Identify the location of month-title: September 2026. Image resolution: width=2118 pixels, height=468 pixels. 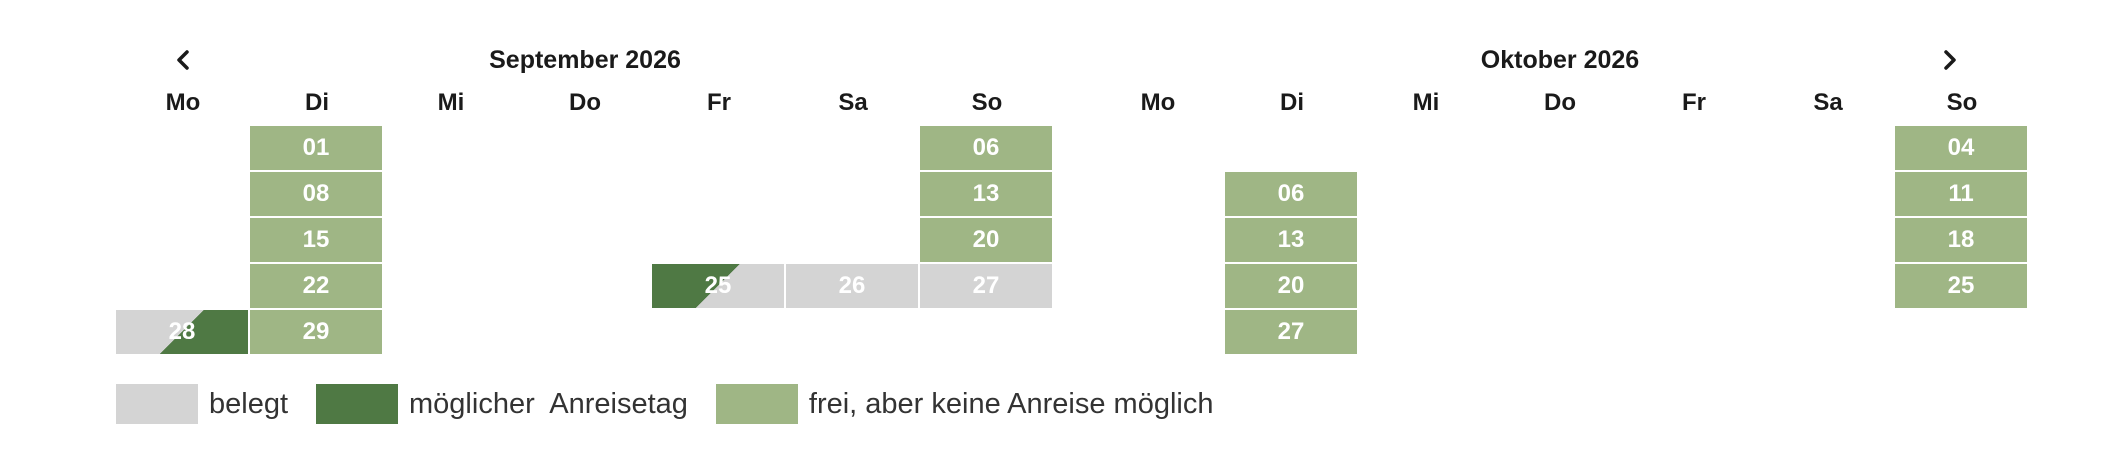
(585, 60).